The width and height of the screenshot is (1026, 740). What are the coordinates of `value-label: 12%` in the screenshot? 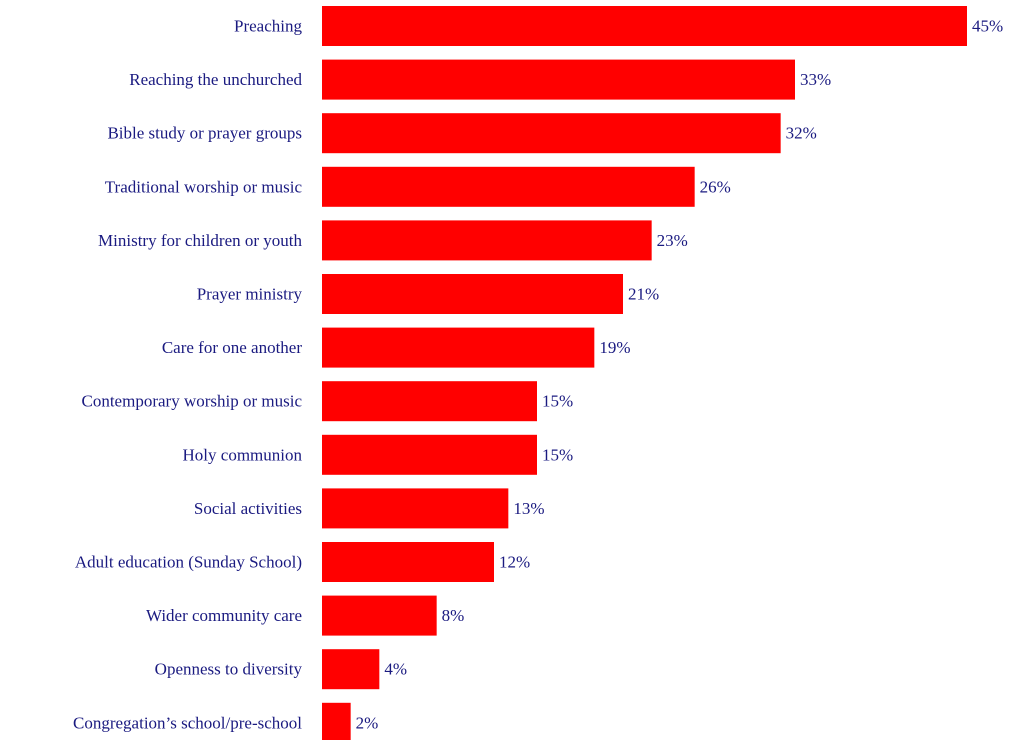 It's located at (514, 562).